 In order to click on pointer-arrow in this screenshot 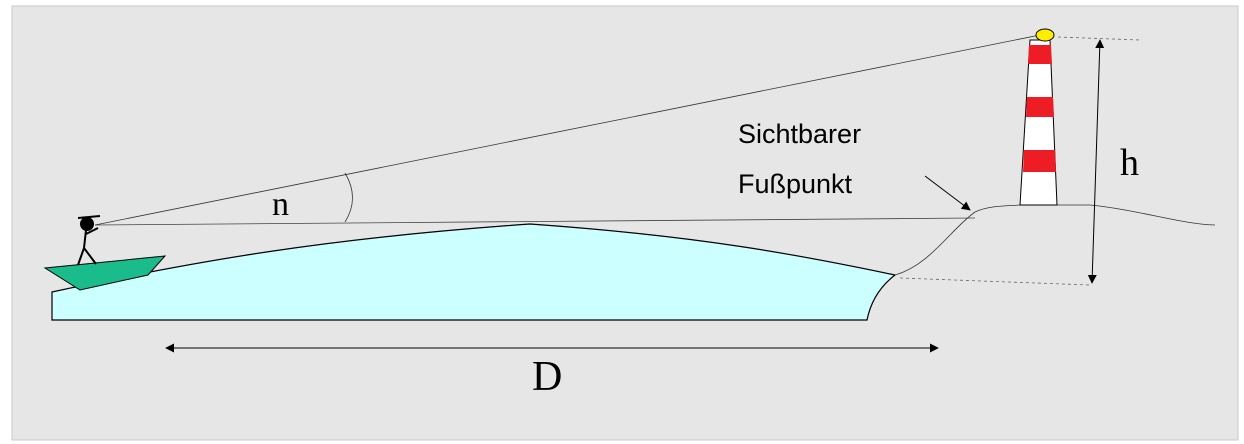, I will do `click(947, 193)`.